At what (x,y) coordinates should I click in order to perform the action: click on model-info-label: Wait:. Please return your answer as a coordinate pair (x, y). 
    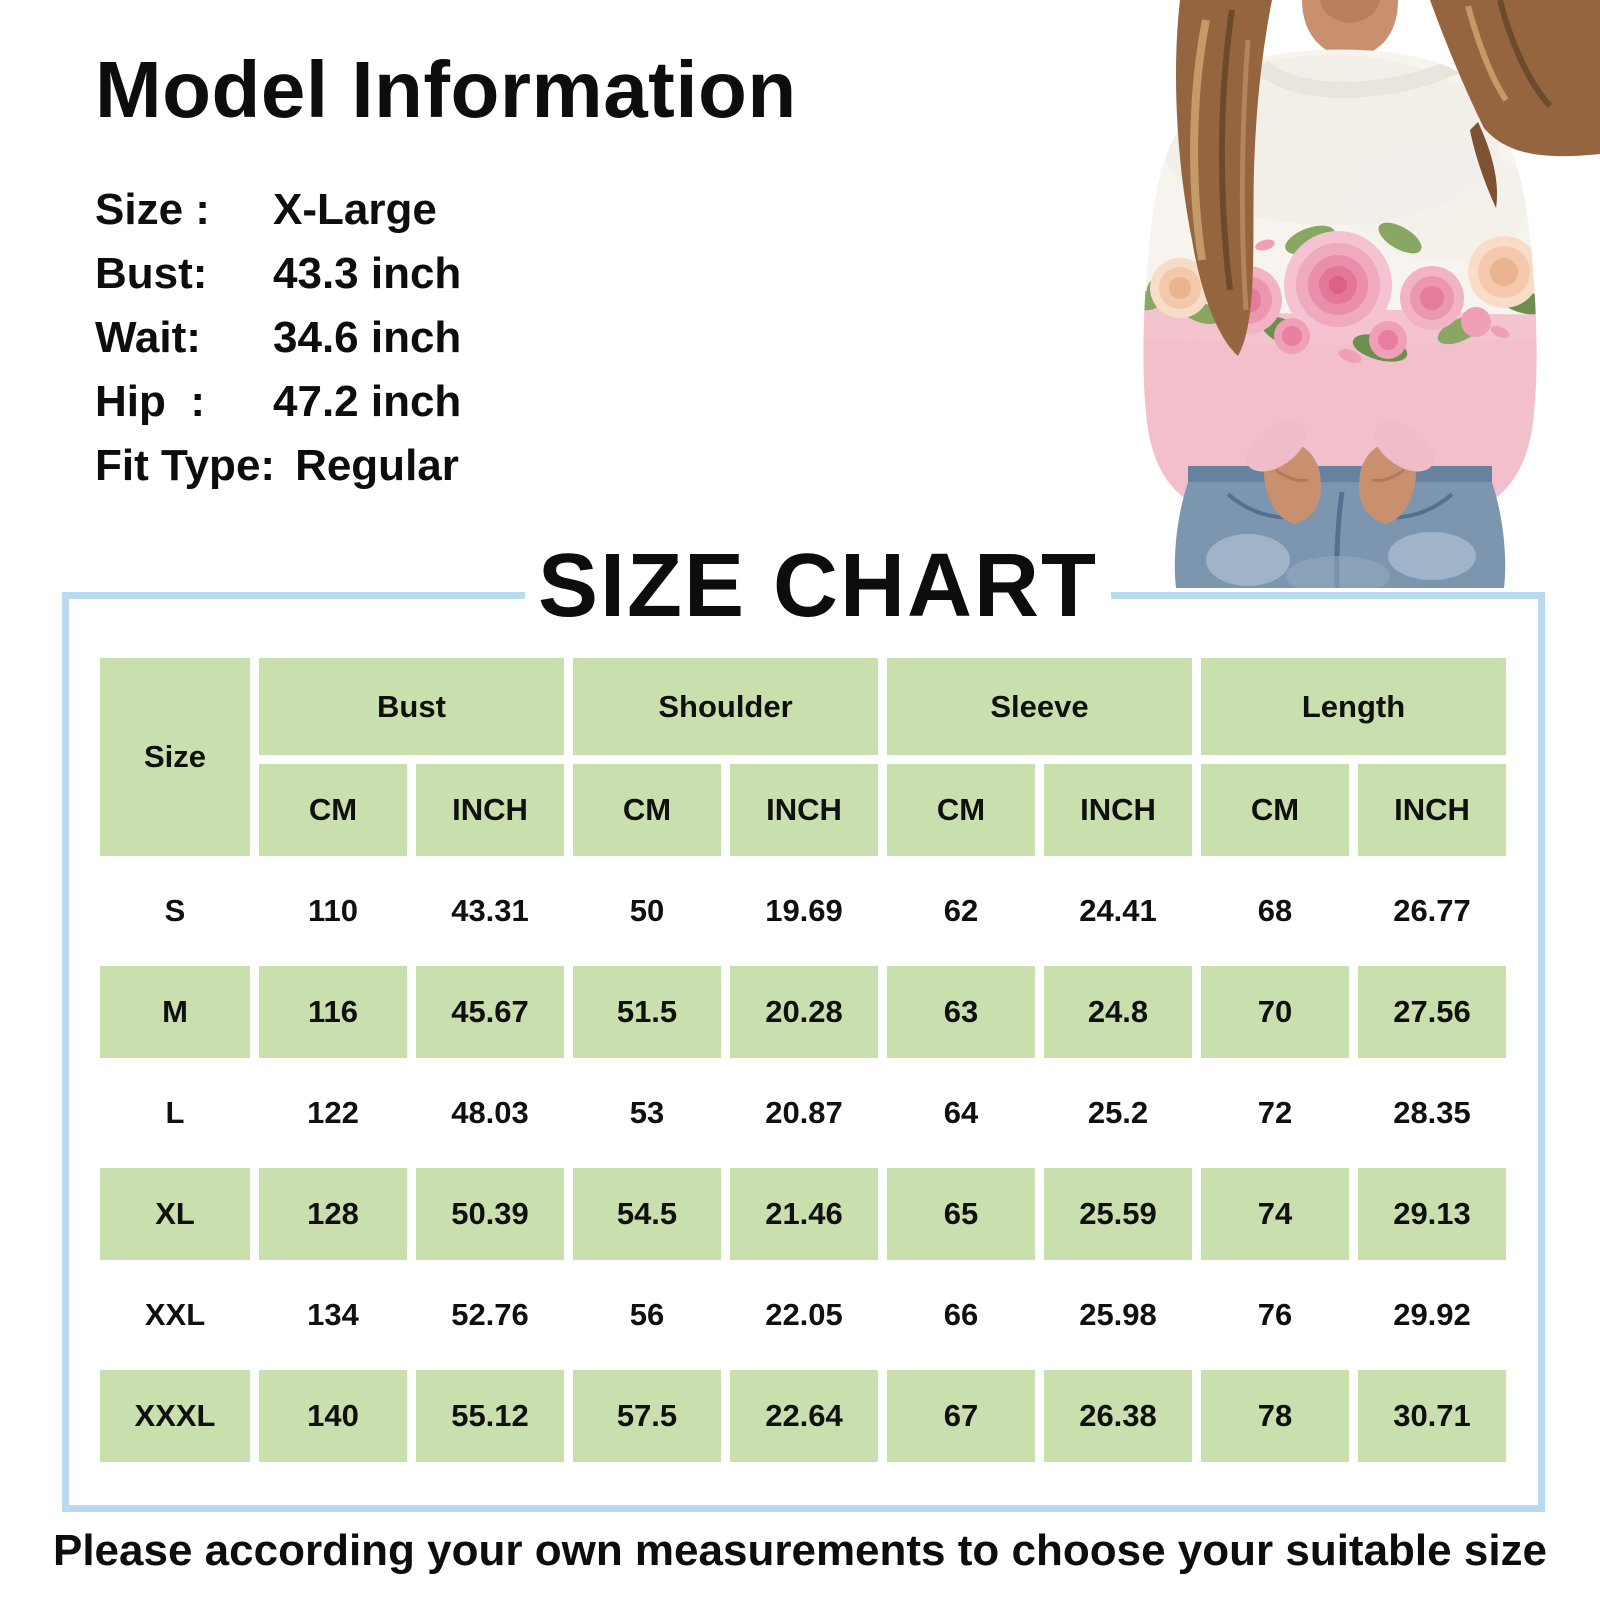
    Looking at the image, I should click on (148, 337).